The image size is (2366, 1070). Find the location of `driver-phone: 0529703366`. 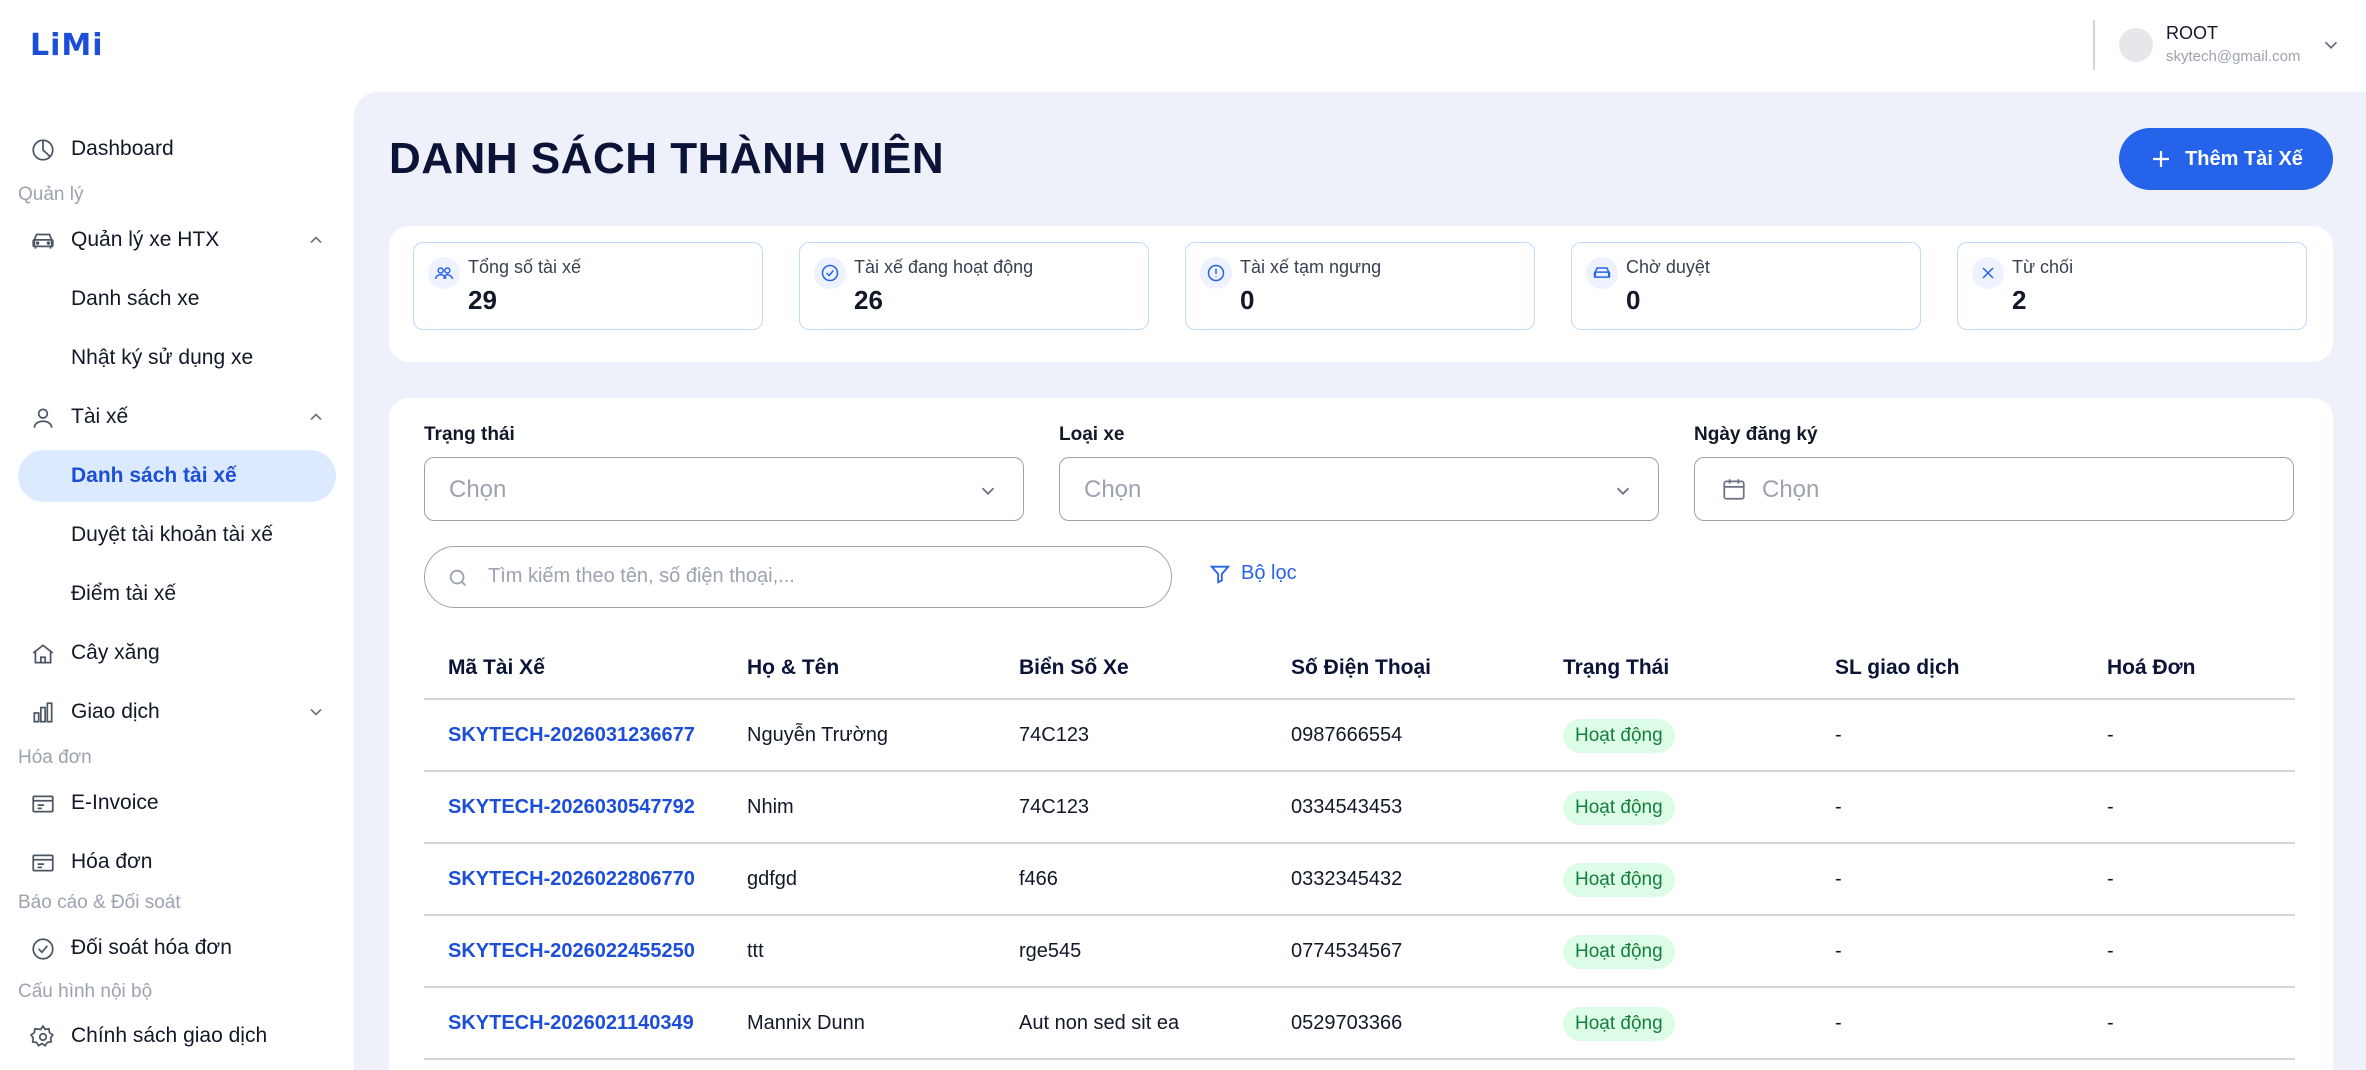

driver-phone: 0529703366 is located at coordinates (1347, 1023).